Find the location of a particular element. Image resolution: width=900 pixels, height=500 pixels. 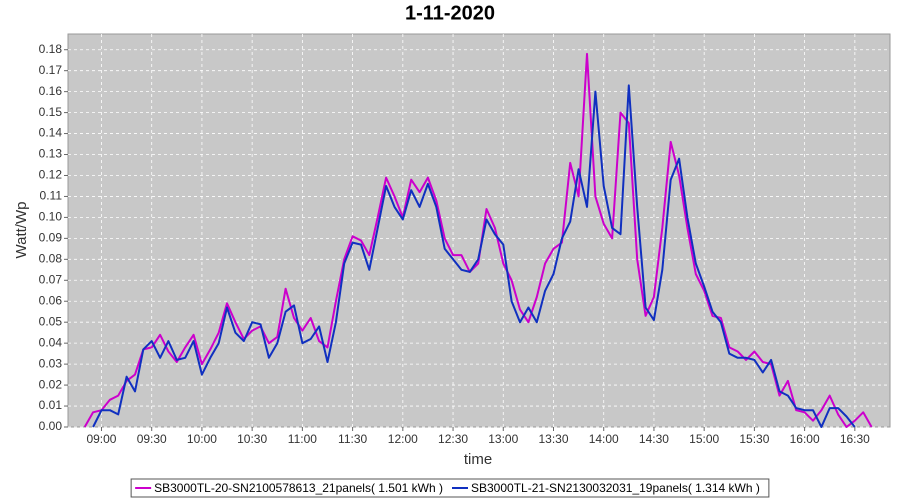

x-tick-label: 14:00 is located at coordinates (604, 439).